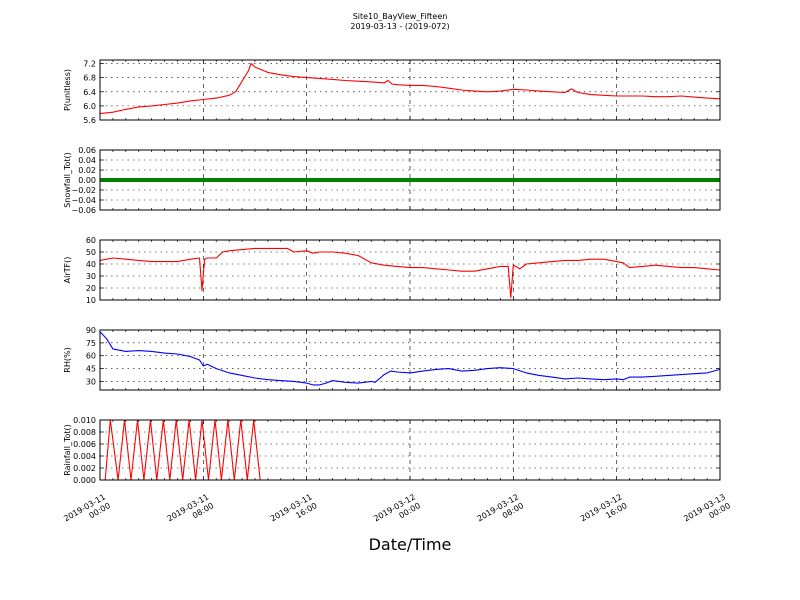  Describe the element at coordinates (89, 92) in the screenshot. I see `y-tick-label: 6.4` at that location.